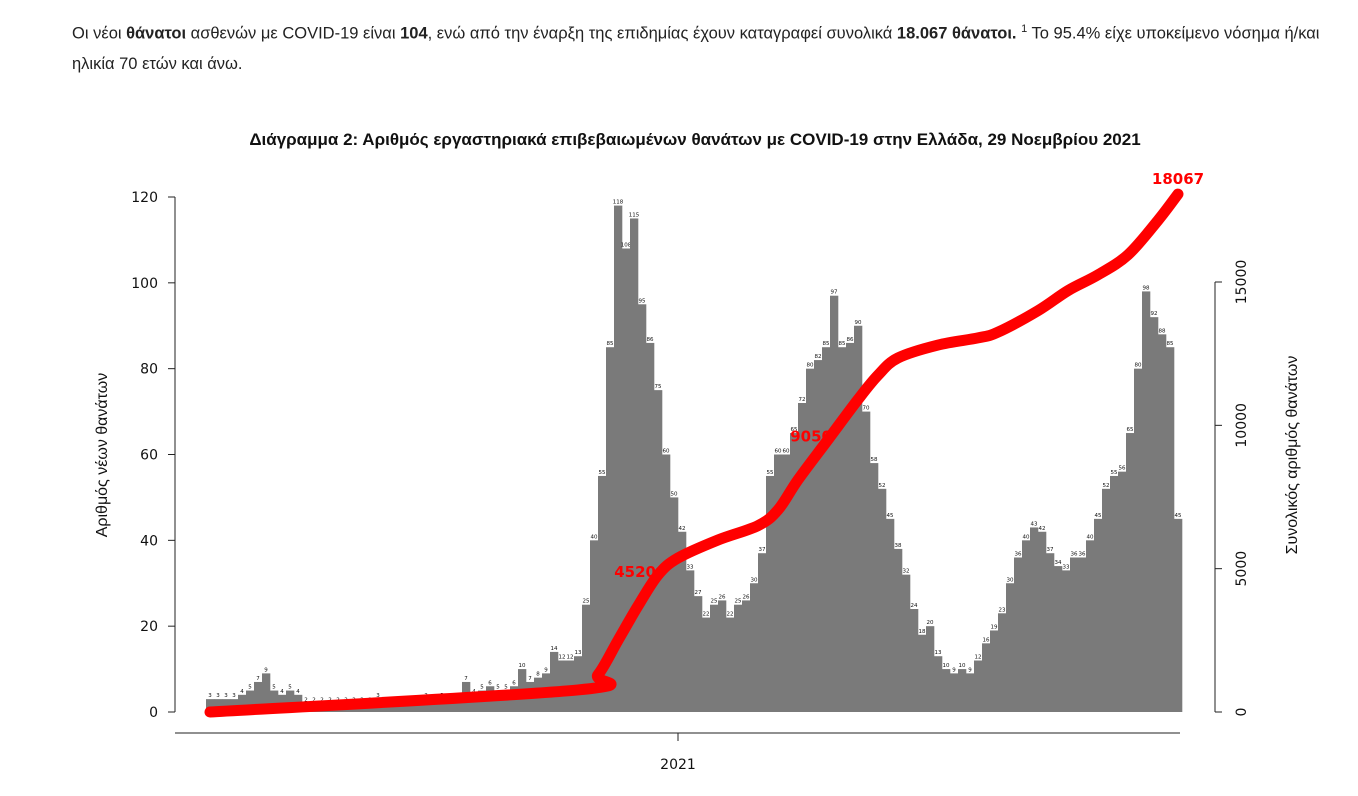  Describe the element at coordinates (794, 430) in the screenshot. I see `bar-value-label: 65` at that location.